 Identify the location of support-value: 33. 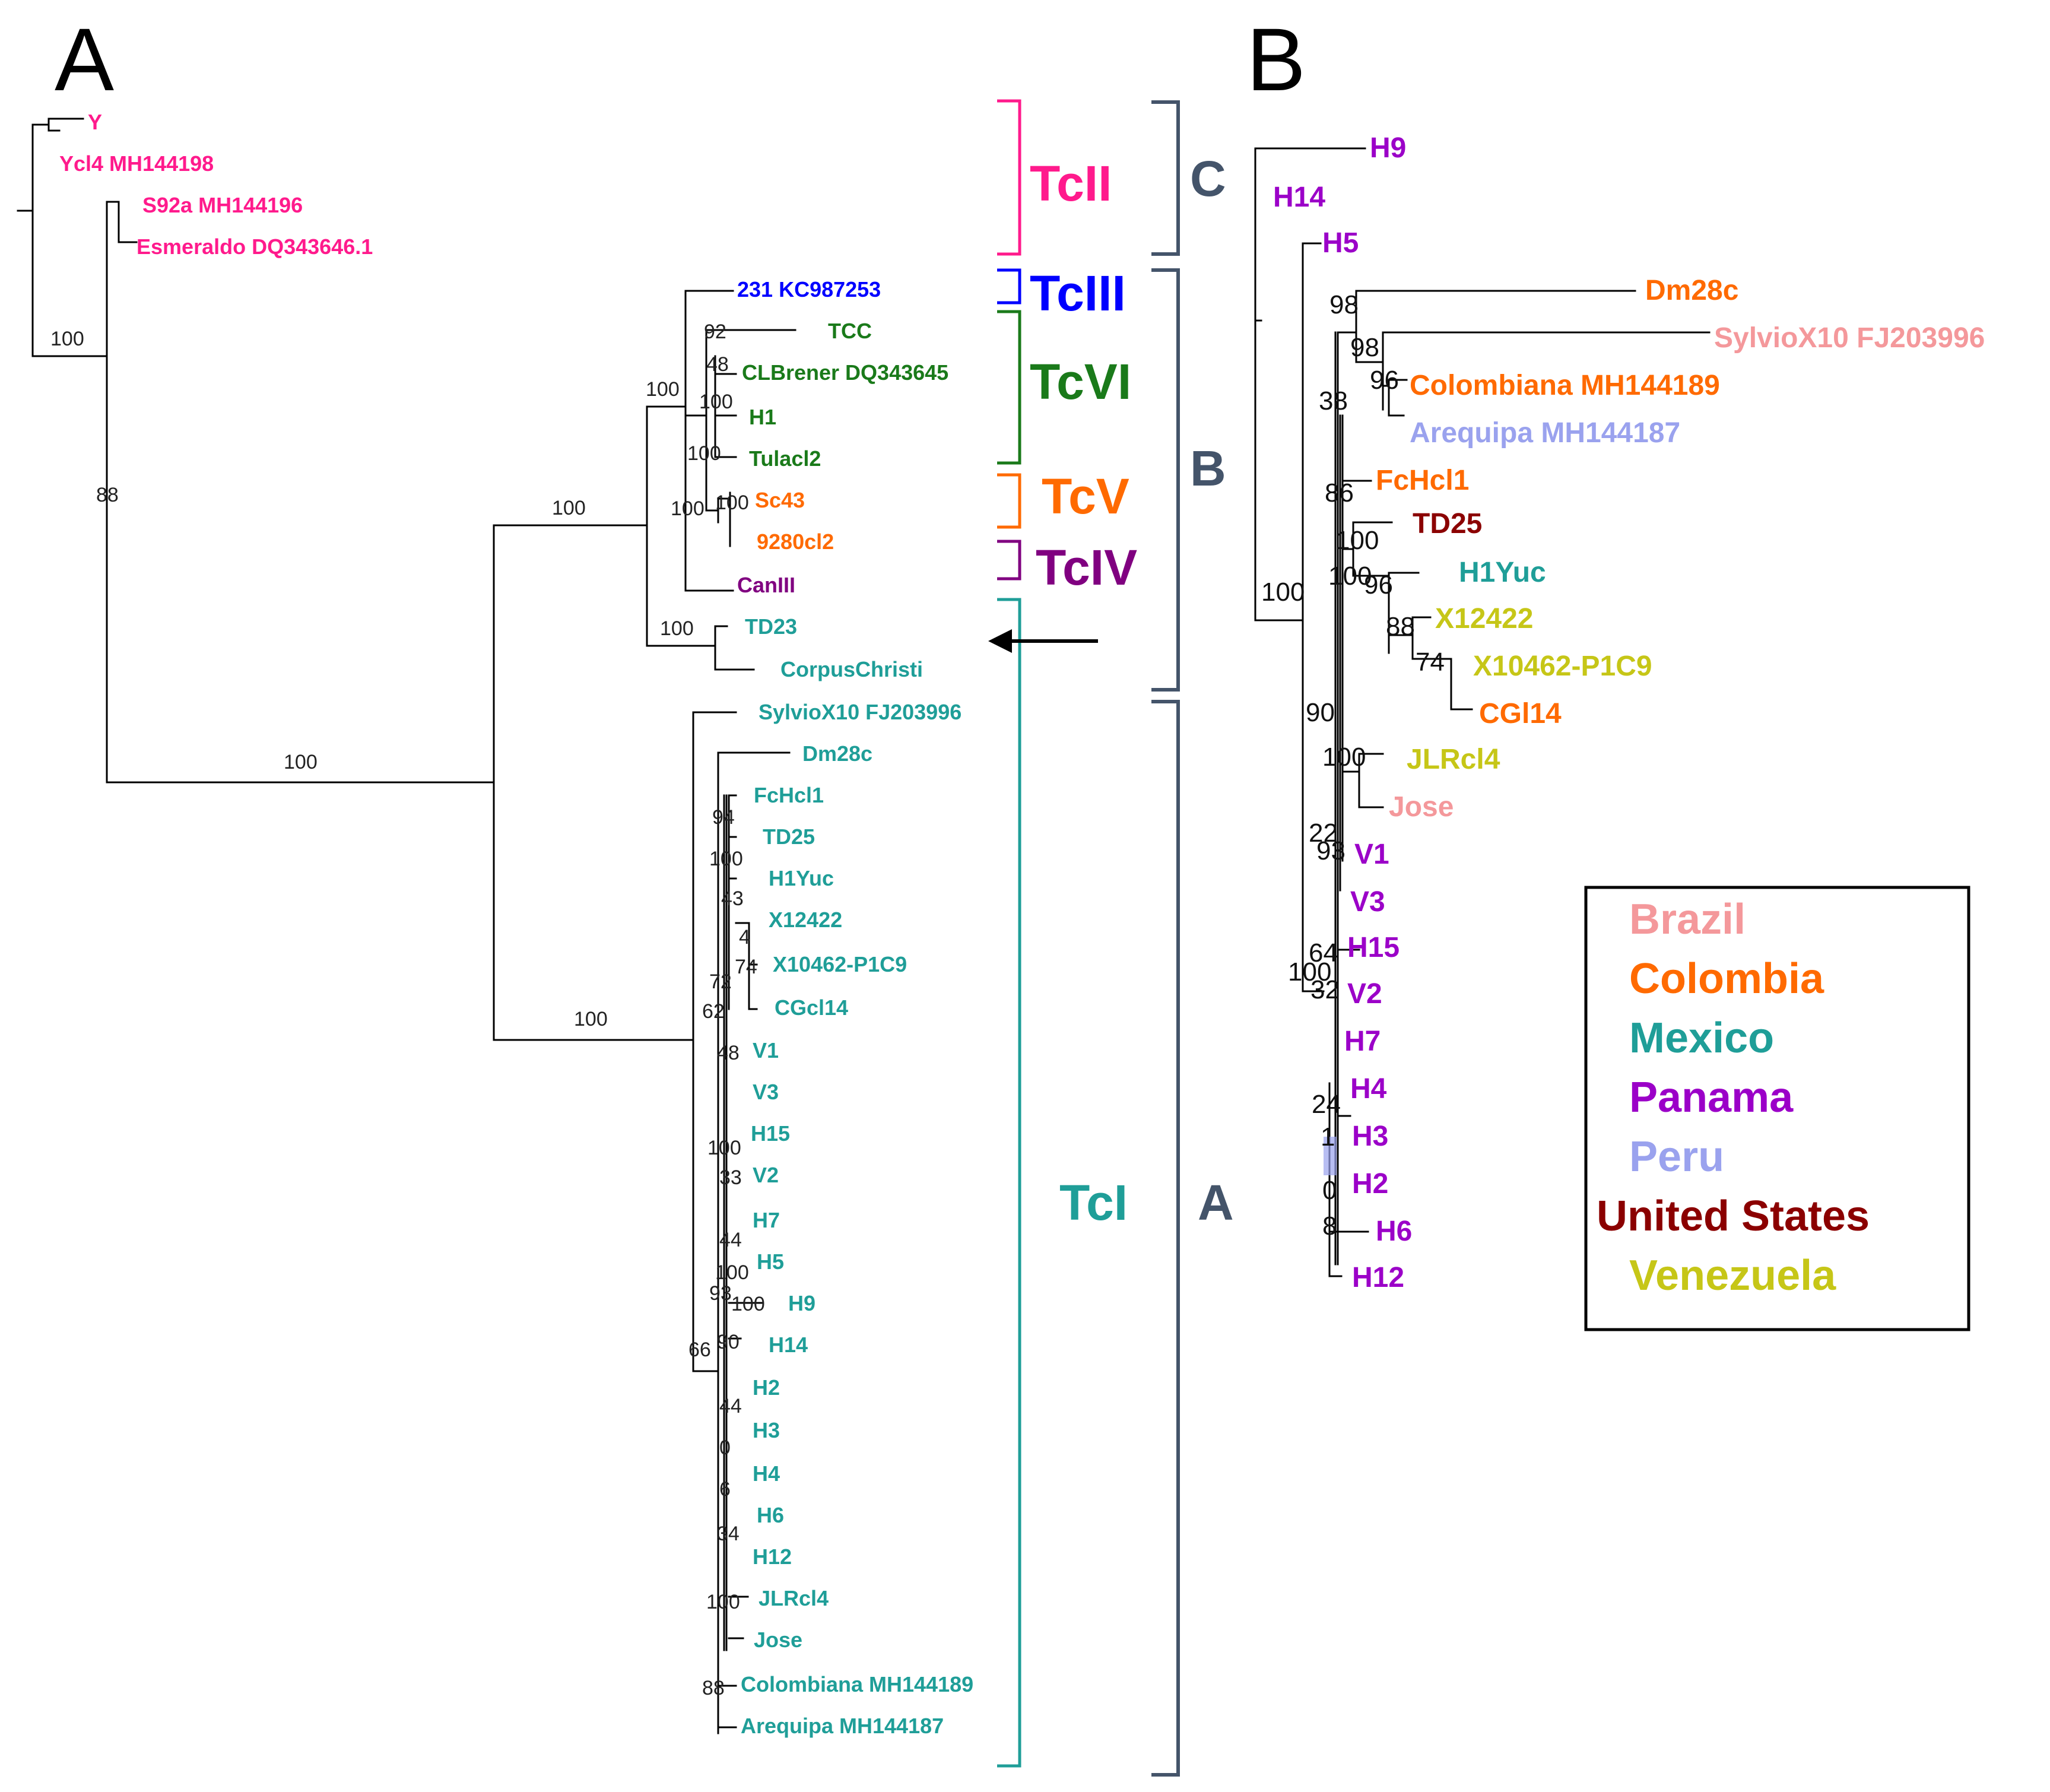
(730, 1177).